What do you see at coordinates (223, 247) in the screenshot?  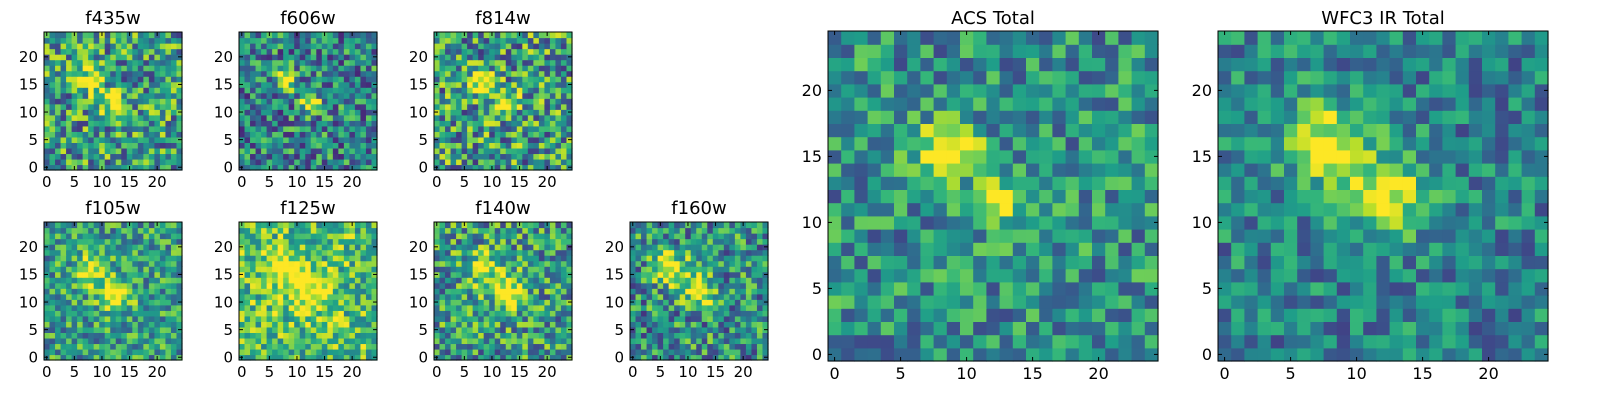 I see `y-tick-label: 20` at bounding box center [223, 247].